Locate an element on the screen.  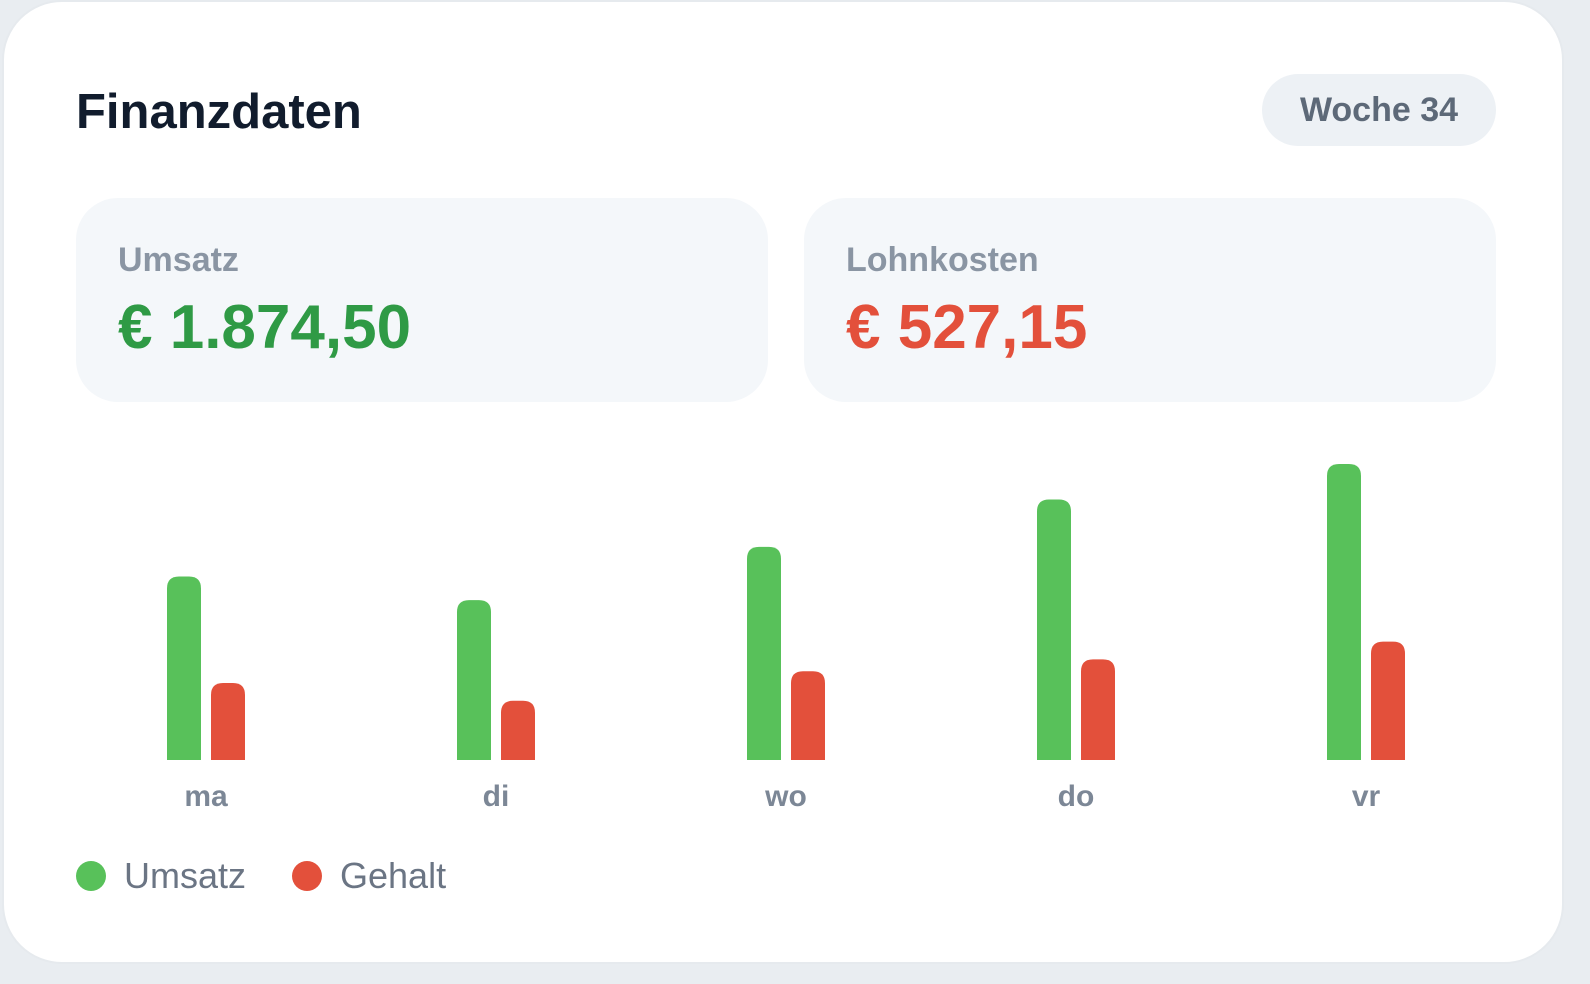
legend-salary-label: Gehalt is located at coordinates (393, 875).